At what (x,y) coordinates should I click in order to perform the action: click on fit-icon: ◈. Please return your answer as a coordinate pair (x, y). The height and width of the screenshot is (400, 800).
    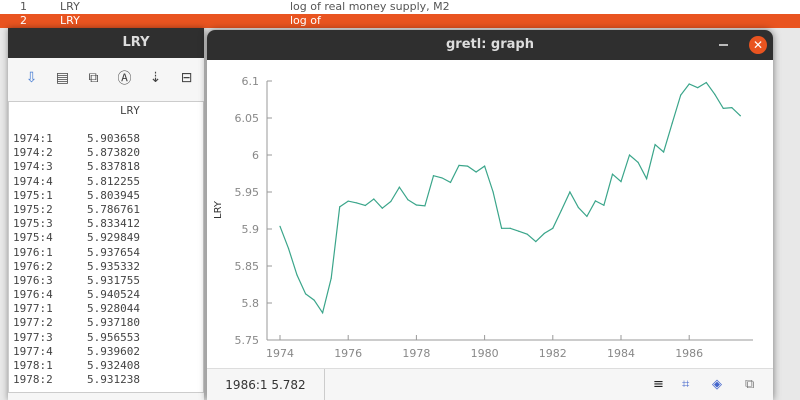
    Looking at the image, I should click on (717, 384).